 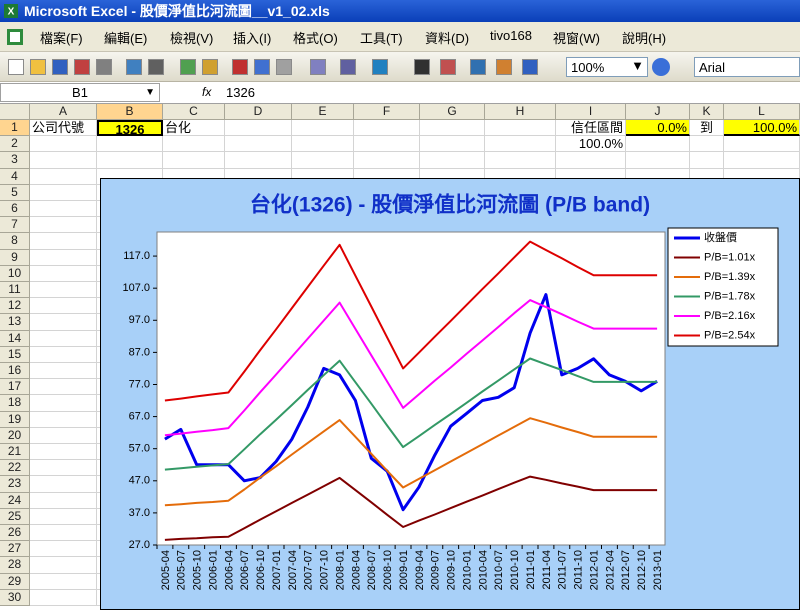 What do you see at coordinates (15, 581) in the screenshot?
I see `row-header: 29` at bounding box center [15, 581].